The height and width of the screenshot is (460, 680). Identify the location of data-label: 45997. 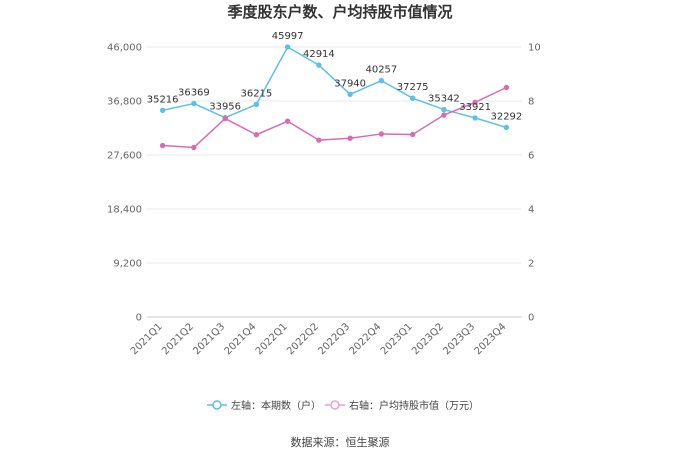
(288, 36).